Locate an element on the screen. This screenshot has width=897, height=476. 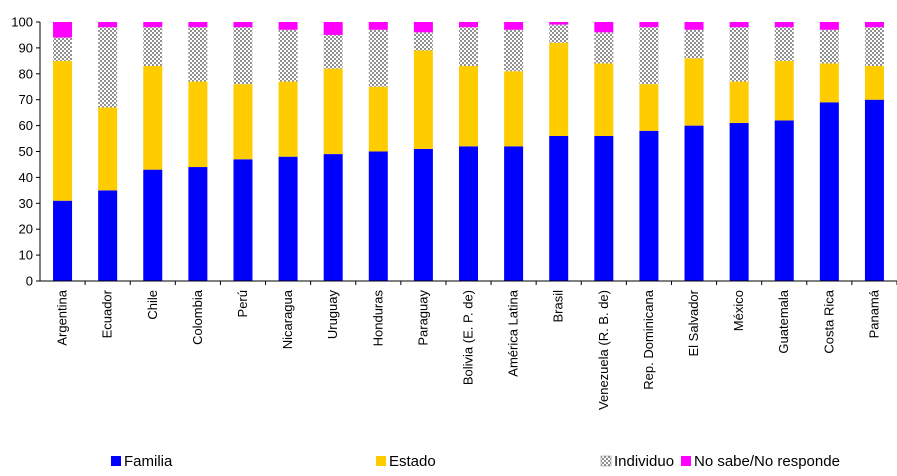
legend-label: Estado is located at coordinates (412, 461).